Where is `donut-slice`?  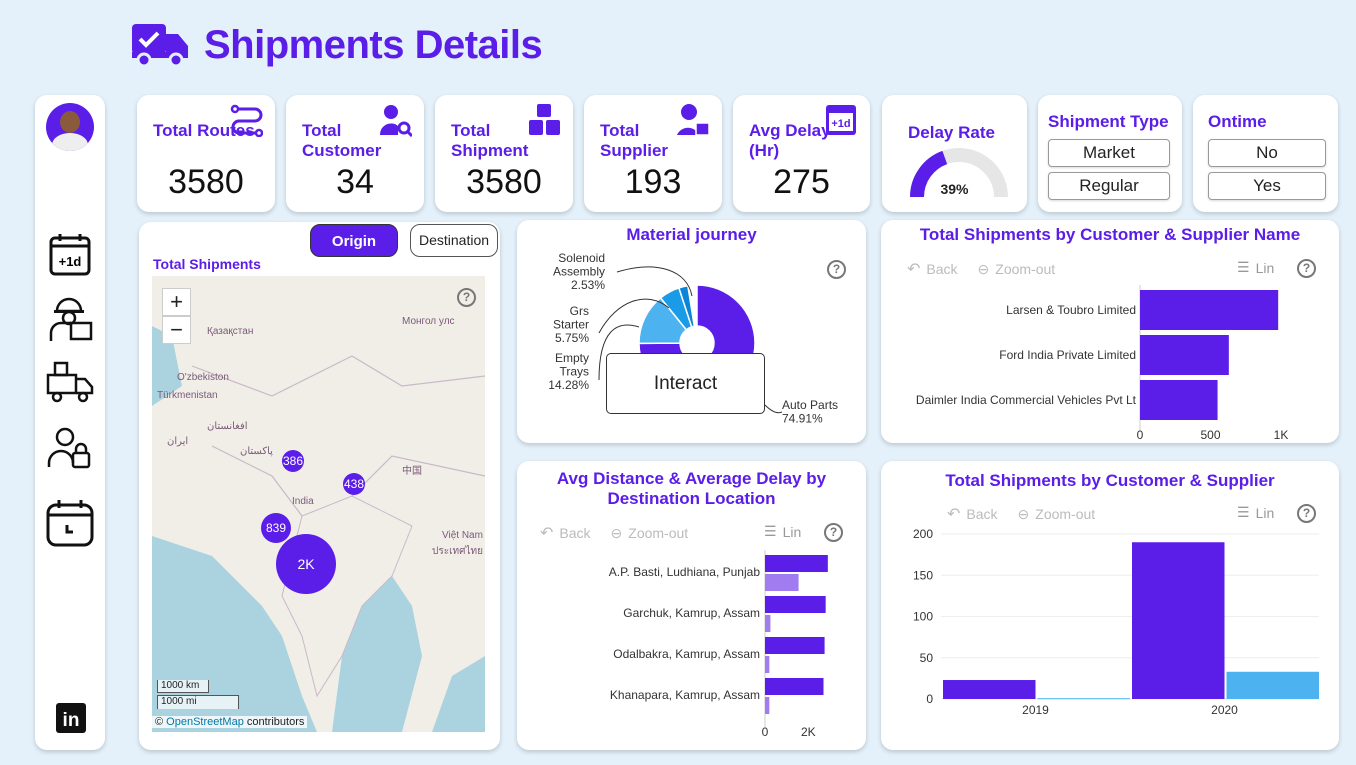
donut-slice is located at coordinates (686, 306).